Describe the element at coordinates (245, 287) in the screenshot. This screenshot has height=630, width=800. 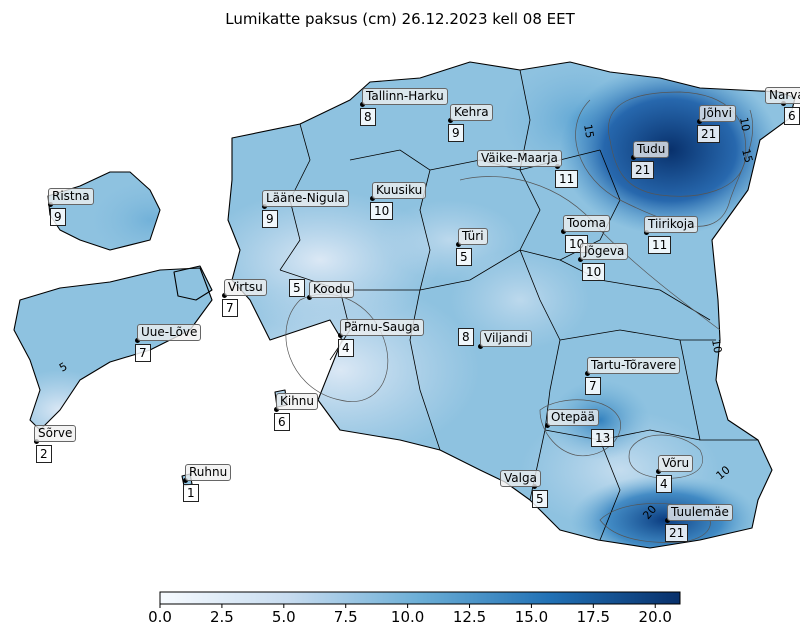
I see `station-name: Virtsu` at that location.